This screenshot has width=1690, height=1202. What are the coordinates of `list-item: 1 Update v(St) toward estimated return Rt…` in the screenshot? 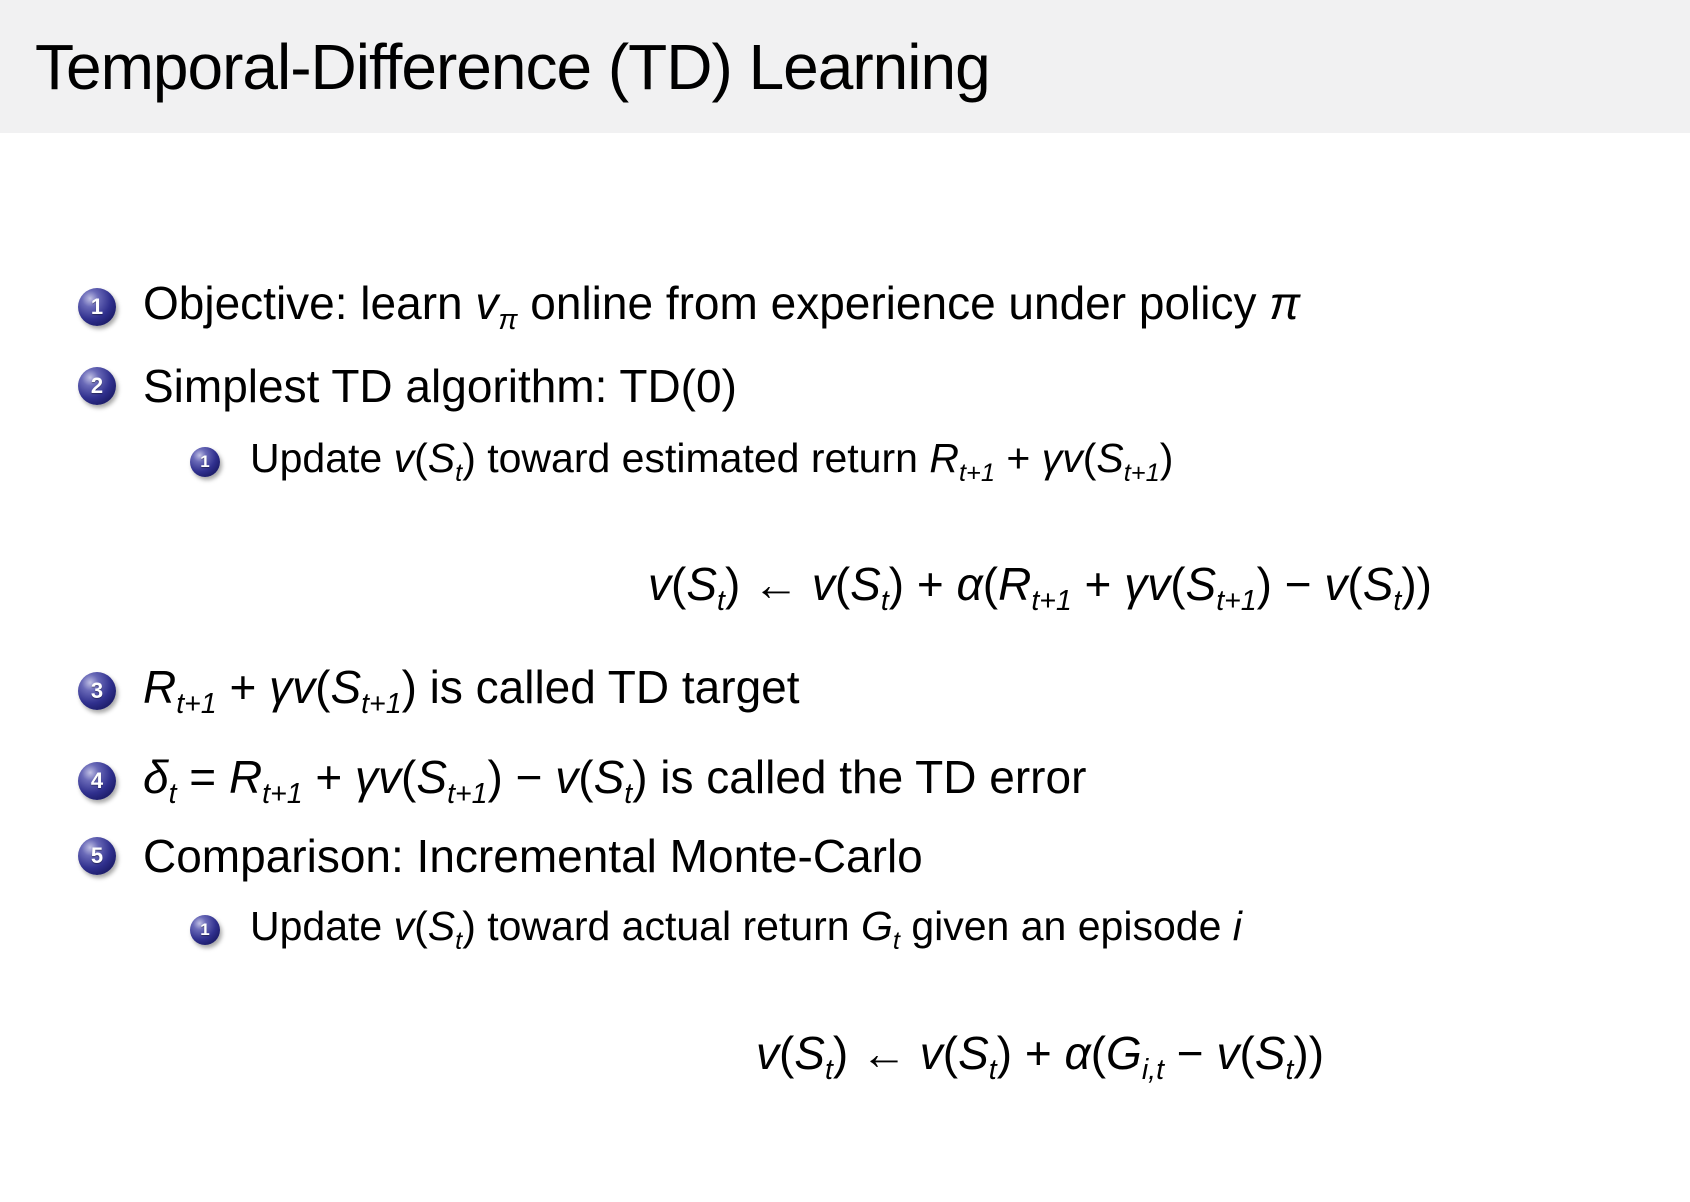 It's located at (845, 461).